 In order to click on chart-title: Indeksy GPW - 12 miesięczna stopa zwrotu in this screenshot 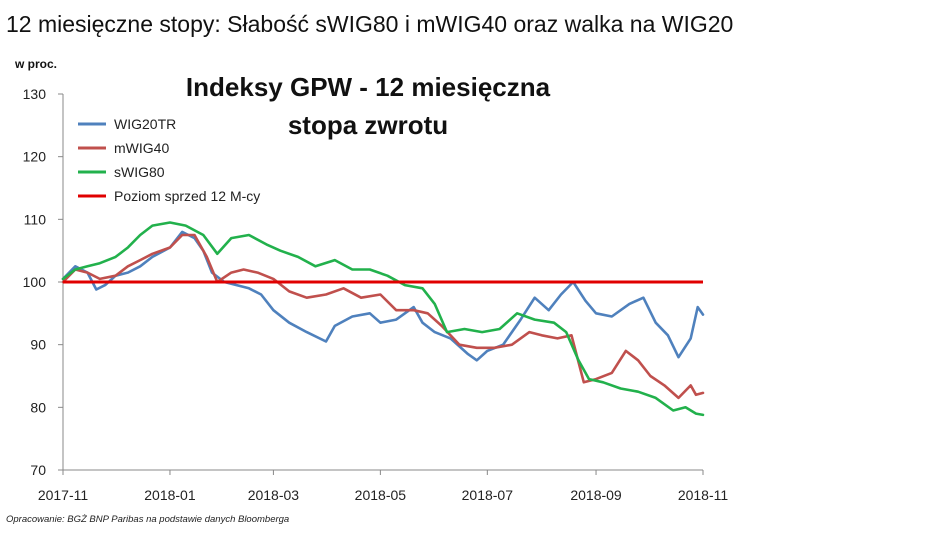, I will do `click(368, 106)`.